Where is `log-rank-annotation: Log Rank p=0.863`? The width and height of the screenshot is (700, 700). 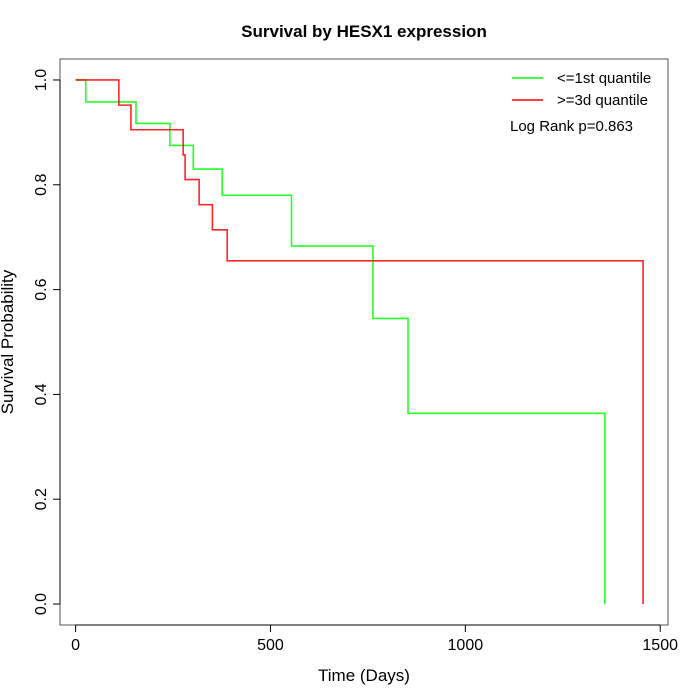
log-rank-annotation: Log Rank p=0.863 is located at coordinates (571, 126).